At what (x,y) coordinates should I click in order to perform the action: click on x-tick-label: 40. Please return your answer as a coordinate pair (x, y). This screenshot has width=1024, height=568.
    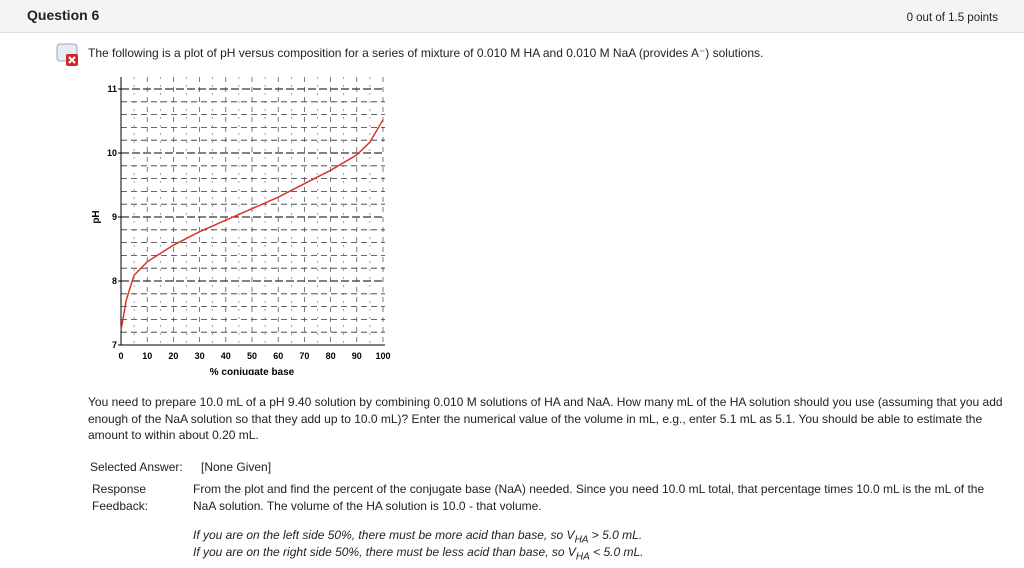
    Looking at the image, I should click on (226, 356).